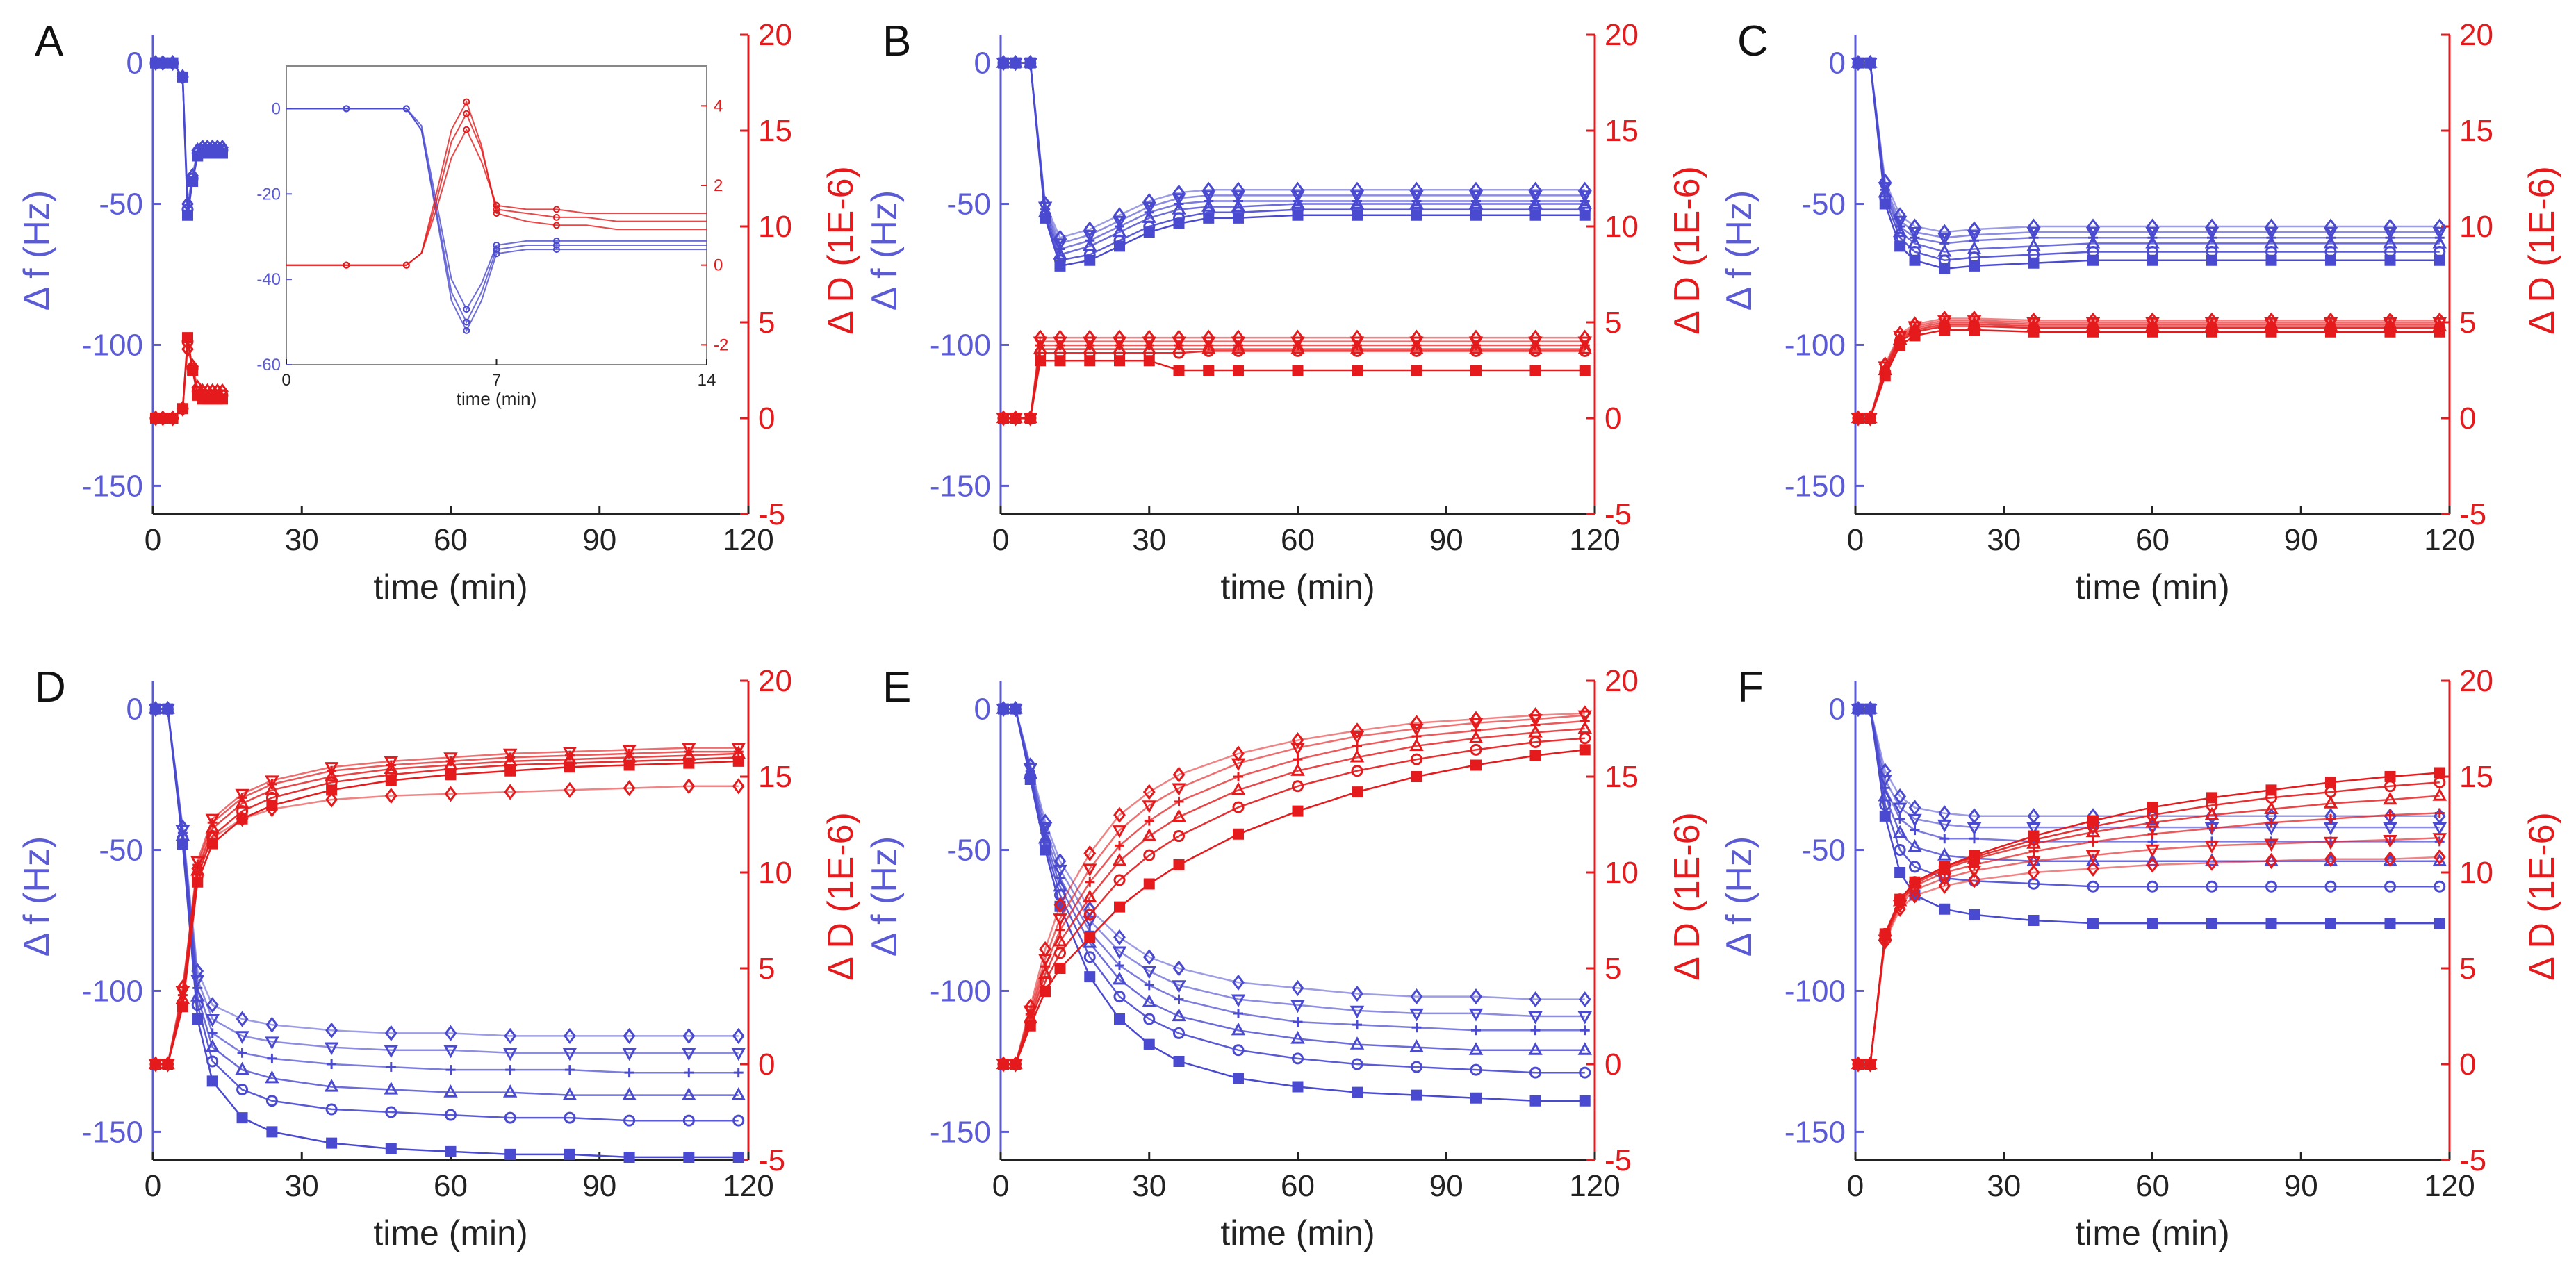 This screenshot has height=1283, width=2576. I want to click on inset-x-axis-label: time (min), so click(497, 398).